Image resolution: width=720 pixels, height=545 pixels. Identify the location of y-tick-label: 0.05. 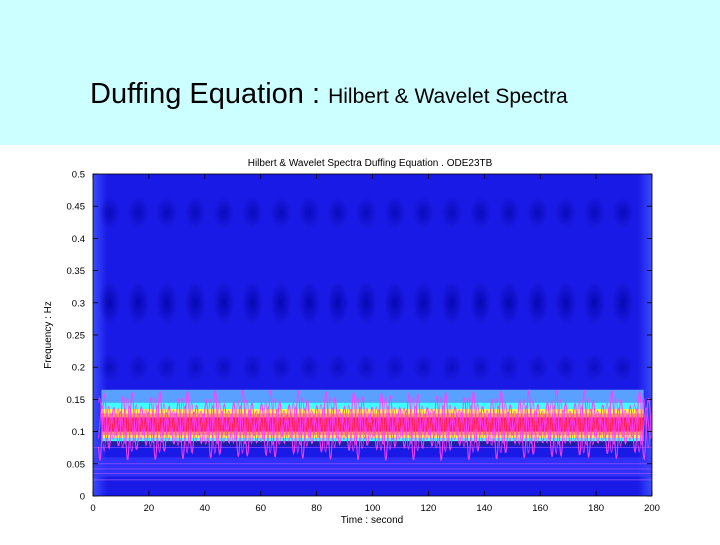
(76, 464).